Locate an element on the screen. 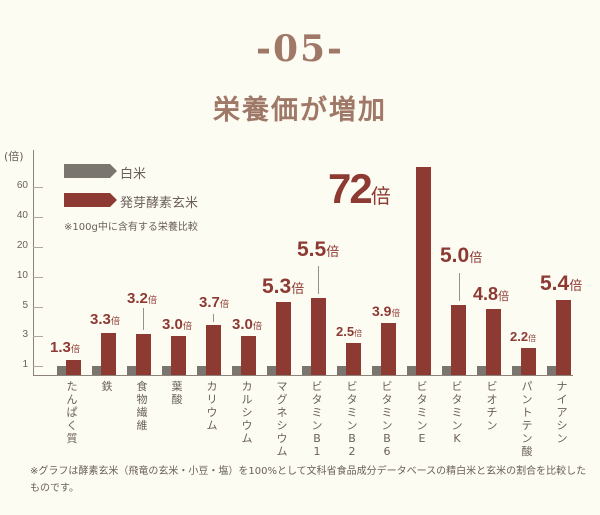 The width and height of the screenshot is (600, 515). category-label: 食物繊維 is located at coordinates (142, 406).